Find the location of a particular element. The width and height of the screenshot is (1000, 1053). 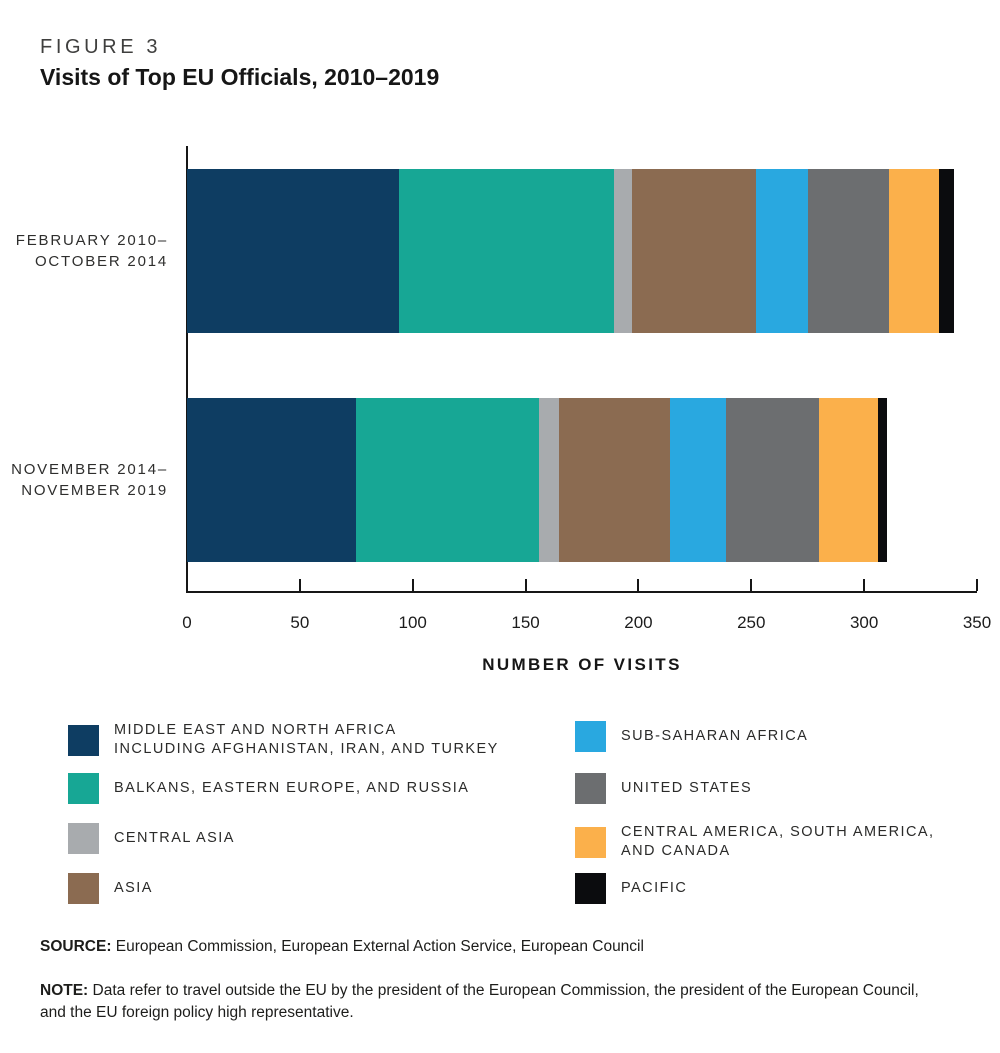

note-label: NOTE: is located at coordinates (64, 990).